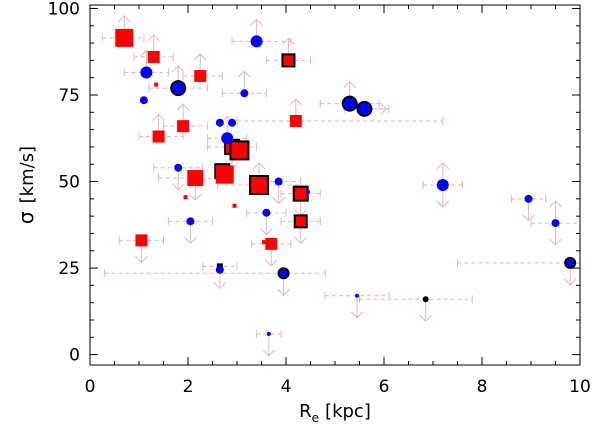 Image resolution: width=600 pixels, height=430 pixels. What do you see at coordinates (305, 411) in the screenshot?
I see `x-axis-label-main: R` at bounding box center [305, 411].